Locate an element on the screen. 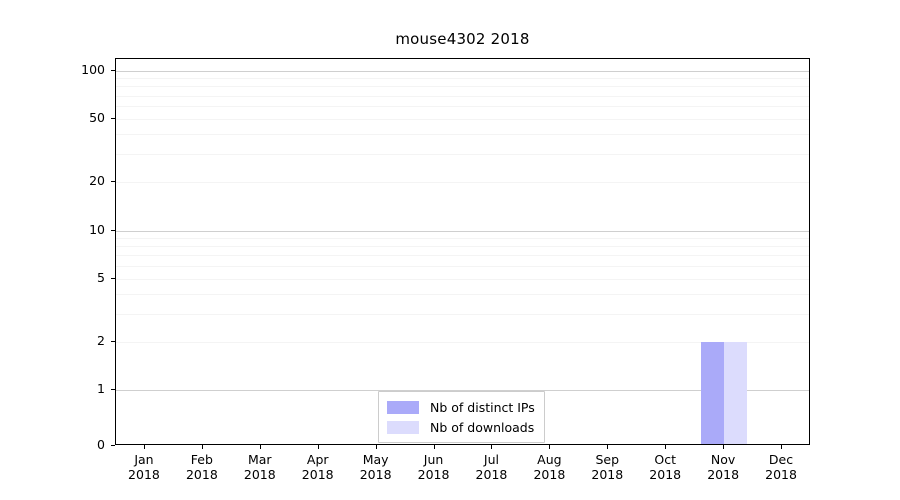 This screenshot has height=500, width=900. y-tick-label: 5 is located at coordinates (101, 277).